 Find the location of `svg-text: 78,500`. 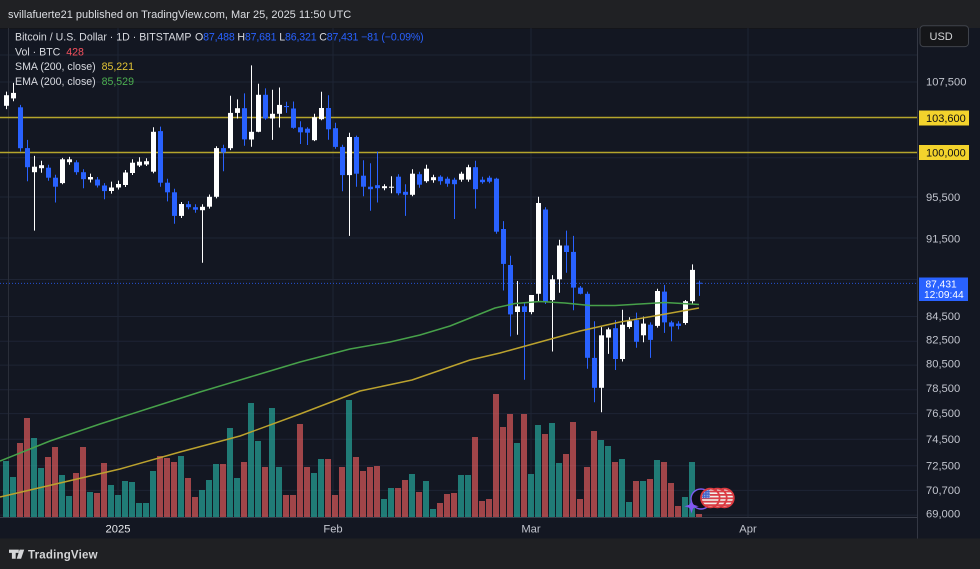

svg-text: 78,500 is located at coordinates (943, 389).